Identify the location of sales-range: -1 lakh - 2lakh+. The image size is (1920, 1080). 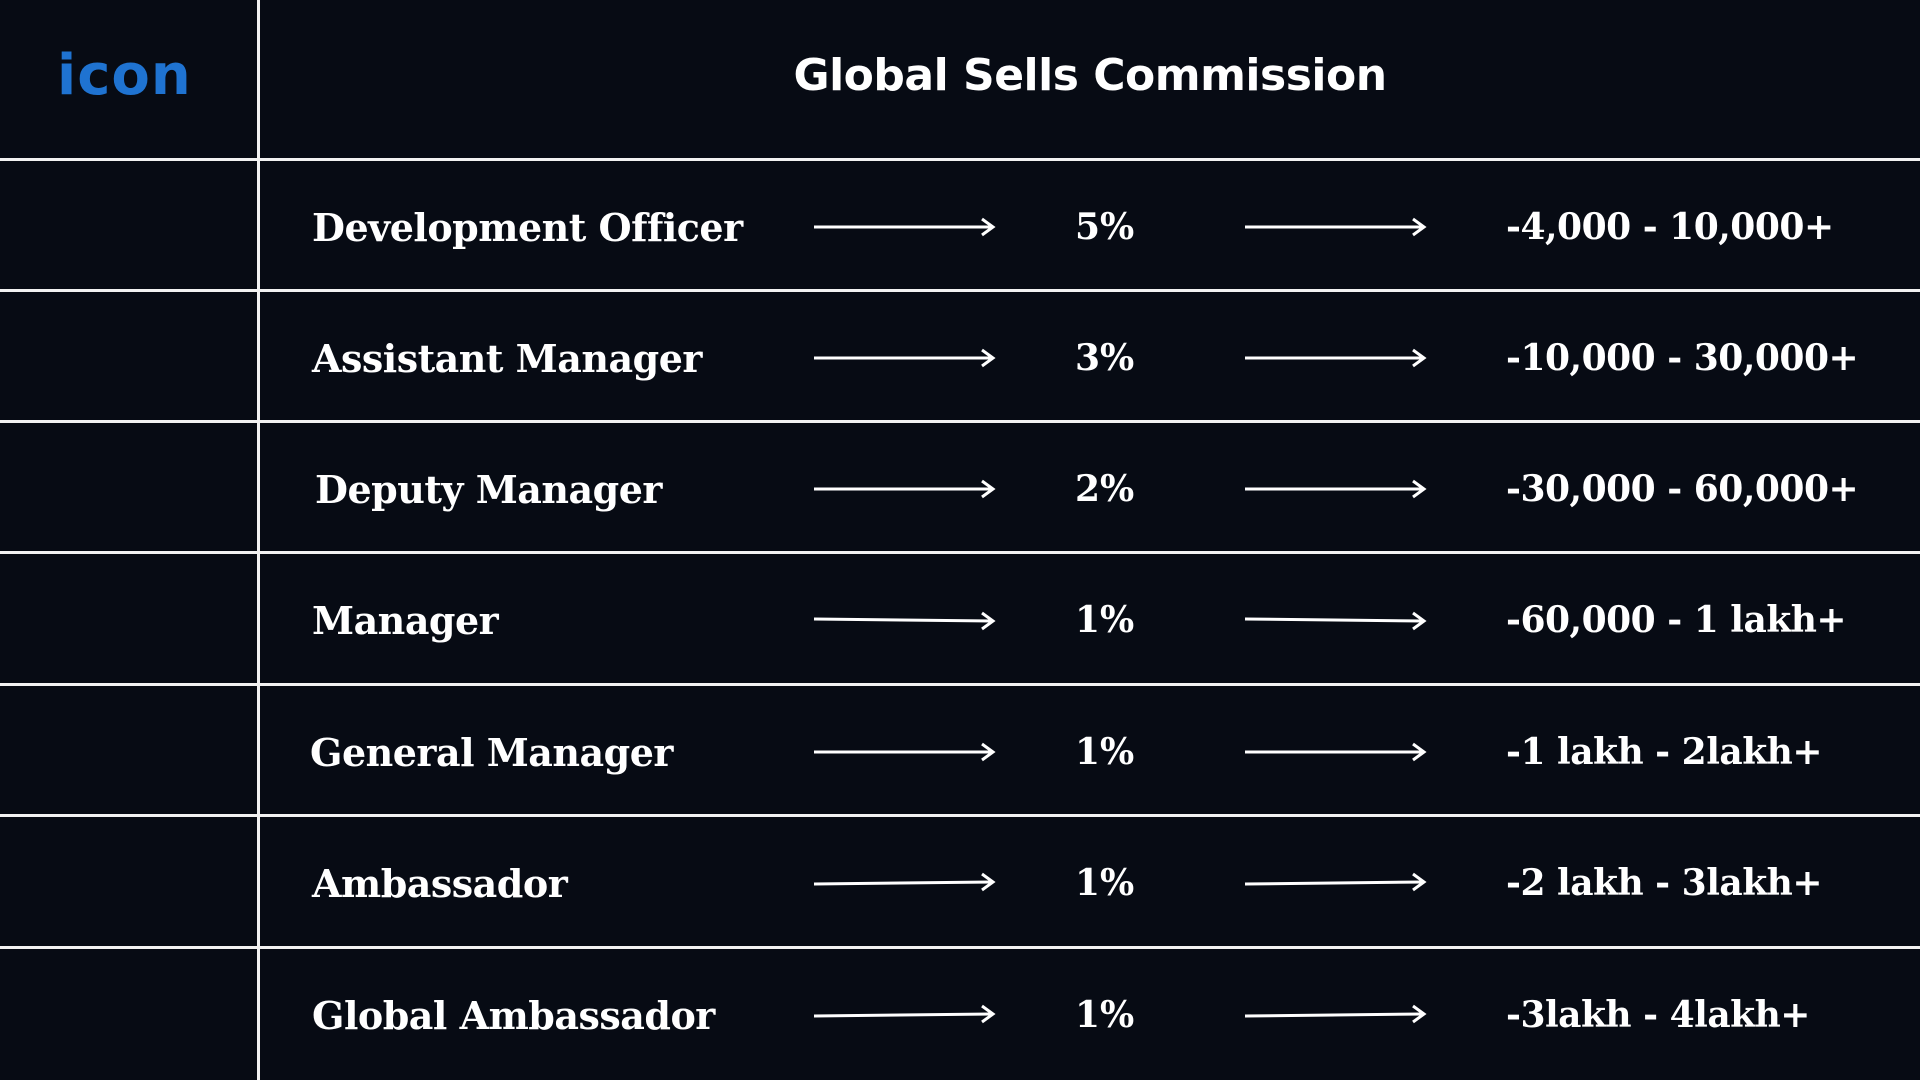
(1664, 752).